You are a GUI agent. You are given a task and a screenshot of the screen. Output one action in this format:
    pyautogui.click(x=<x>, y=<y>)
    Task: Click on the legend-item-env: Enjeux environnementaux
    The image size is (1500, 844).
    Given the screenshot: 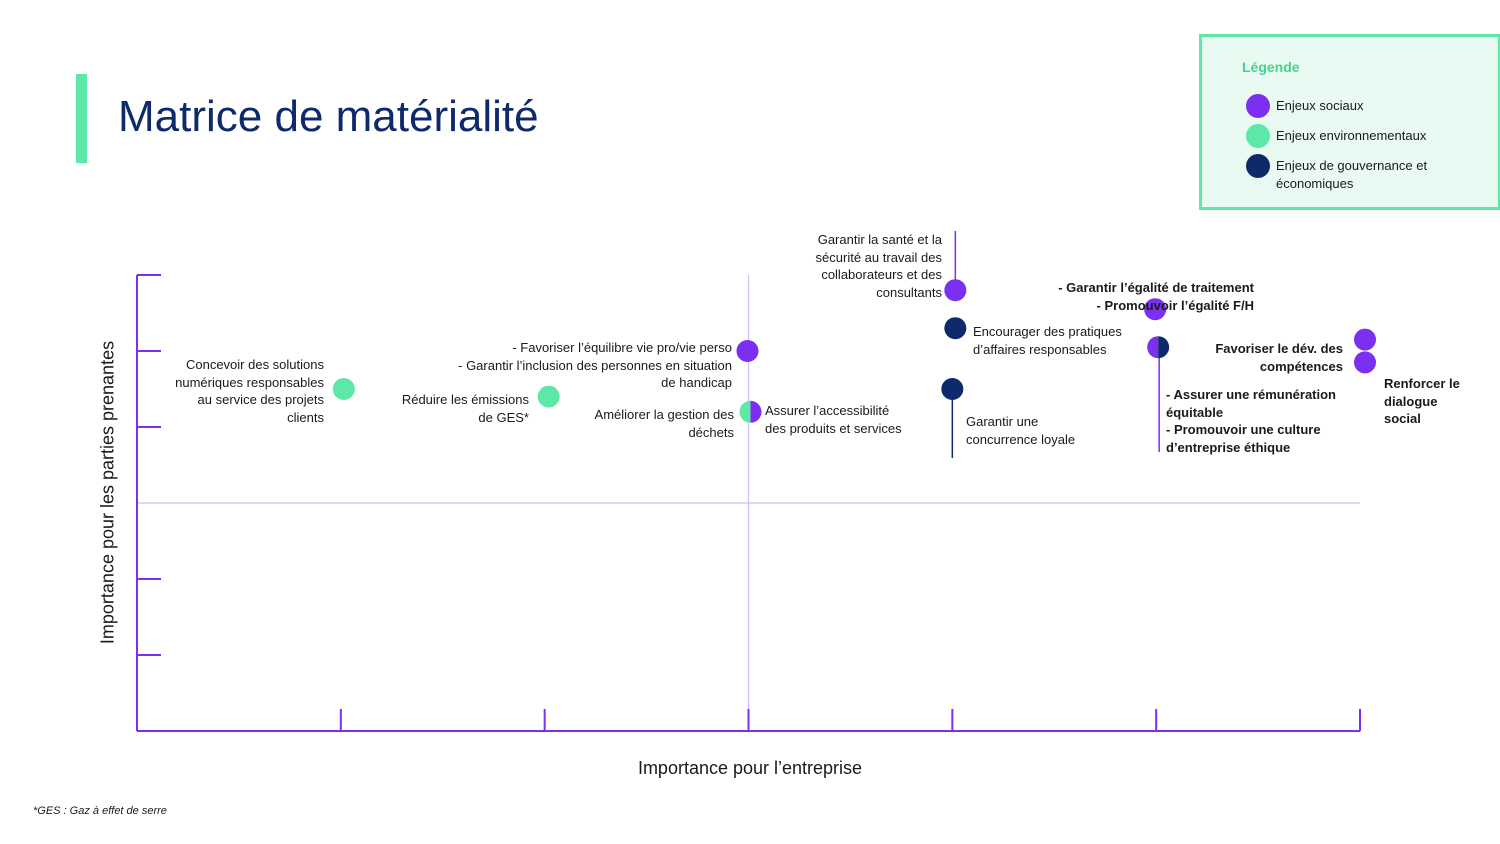 What is the action you would take?
    pyautogui.click(x=1336, y=136)
    